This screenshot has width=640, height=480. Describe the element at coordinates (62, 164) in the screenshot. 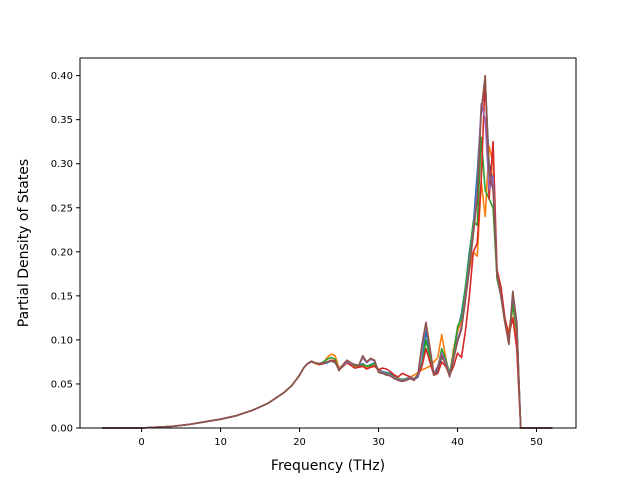

I see `y-tick-label: 0.30` at that location.